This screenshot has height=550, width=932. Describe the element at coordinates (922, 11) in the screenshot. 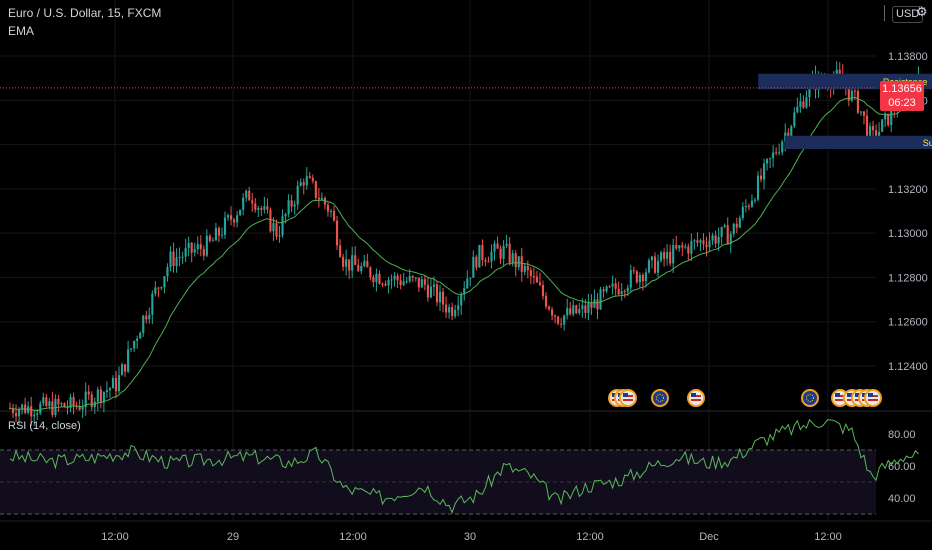

I see `gear-icon: ⚙` at that location.